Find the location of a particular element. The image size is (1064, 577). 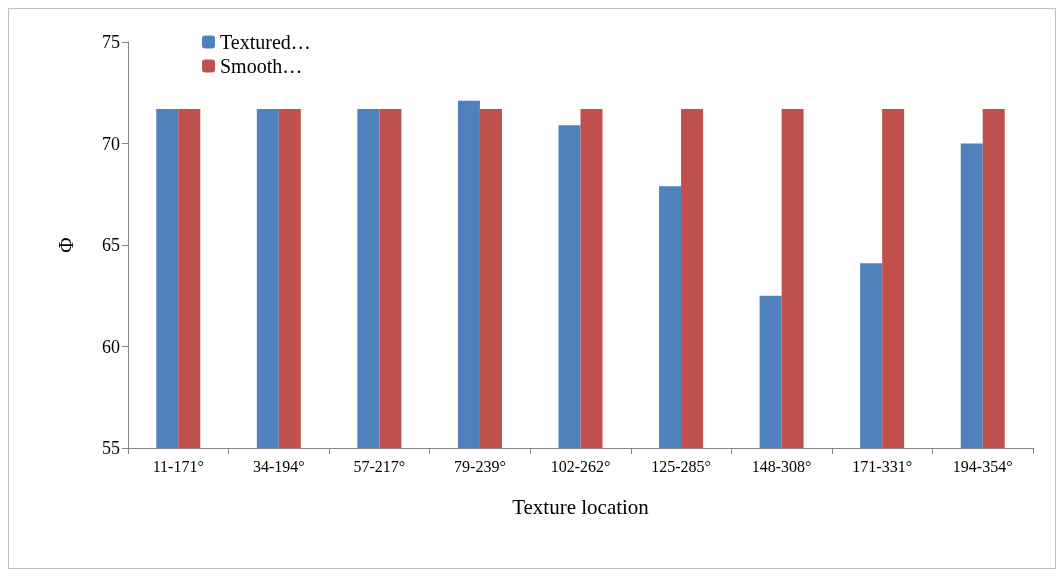

x-axis-title: Texture location is located at coordinates (581, 506).